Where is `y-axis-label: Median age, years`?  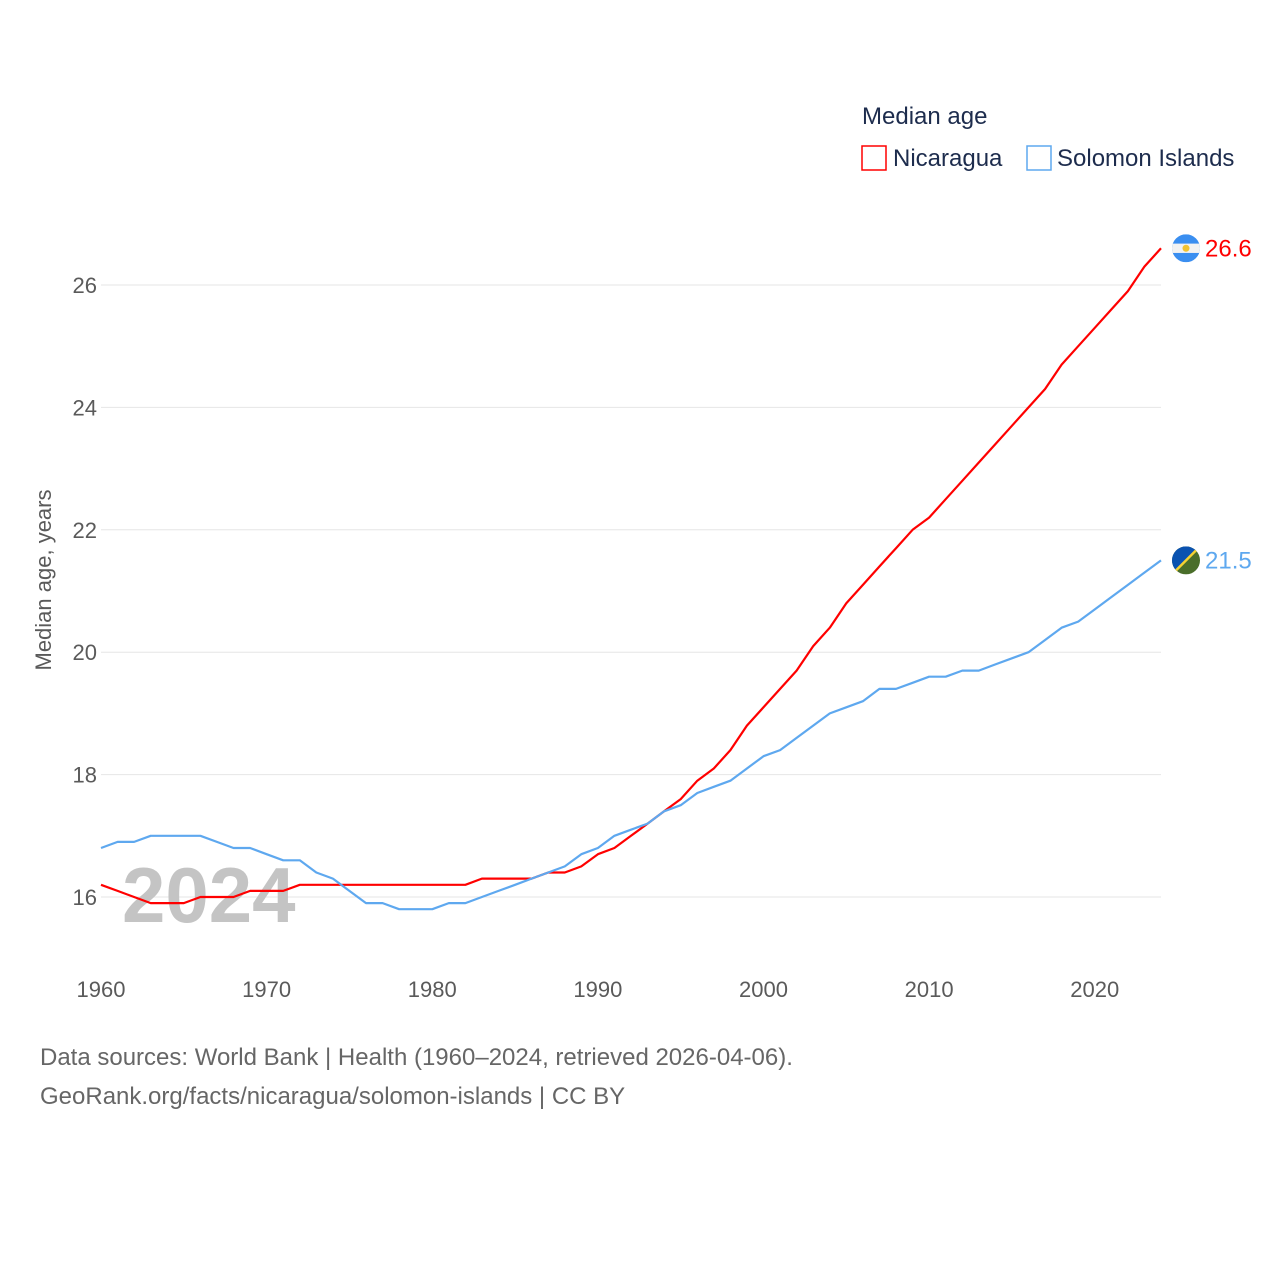 y-axis-label: Median age, years is located at coordinates (43, 580).